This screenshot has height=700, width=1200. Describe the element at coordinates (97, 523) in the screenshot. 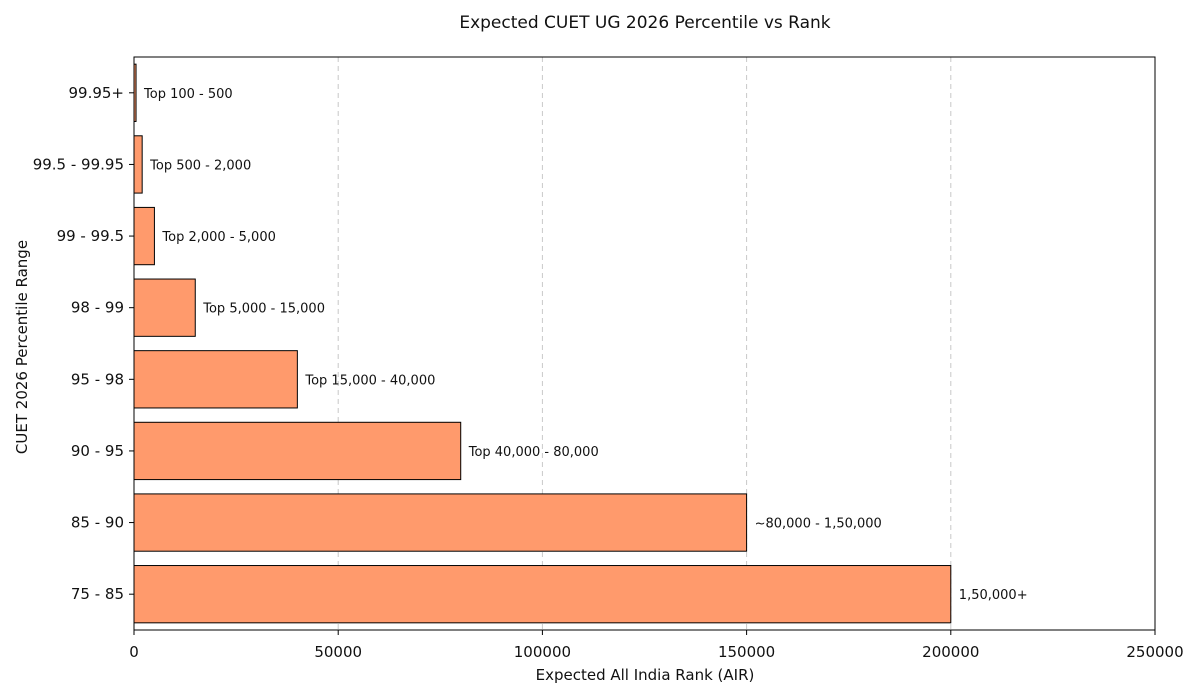

I see `y-tick-label: 85 - 90` at that location.